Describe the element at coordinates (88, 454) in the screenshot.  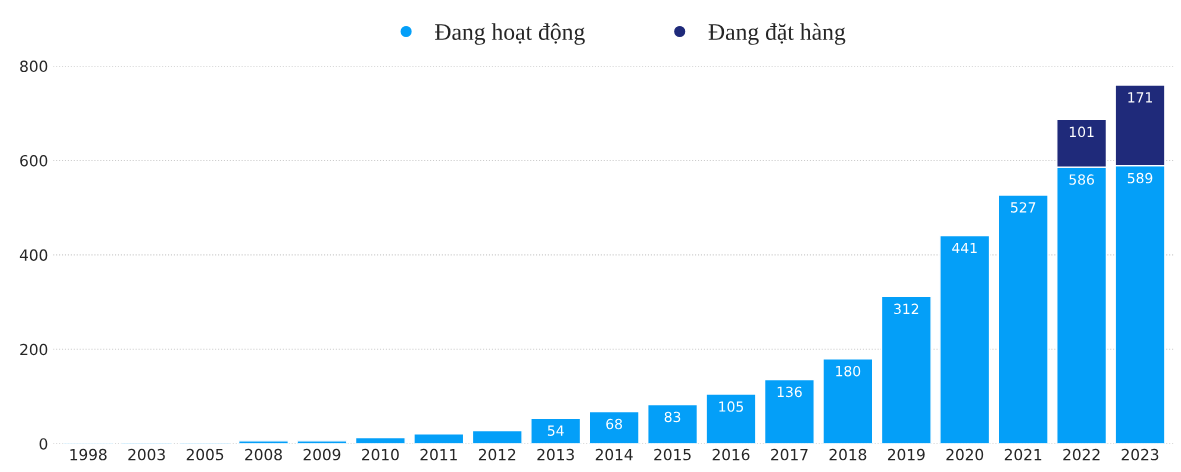
I see `x-tick-label: 1998` at that location.